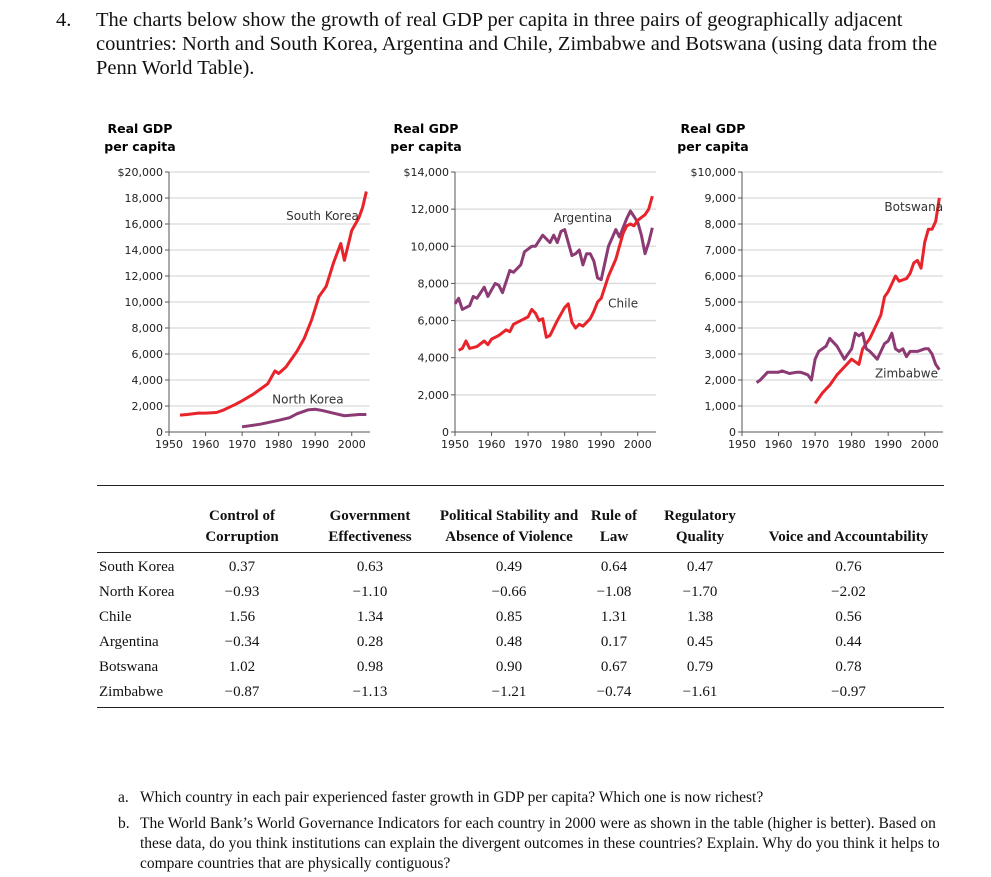  Describe the element at coordinates (273, 304) in the screenshot. I see `series-line-south-korea` at that location.